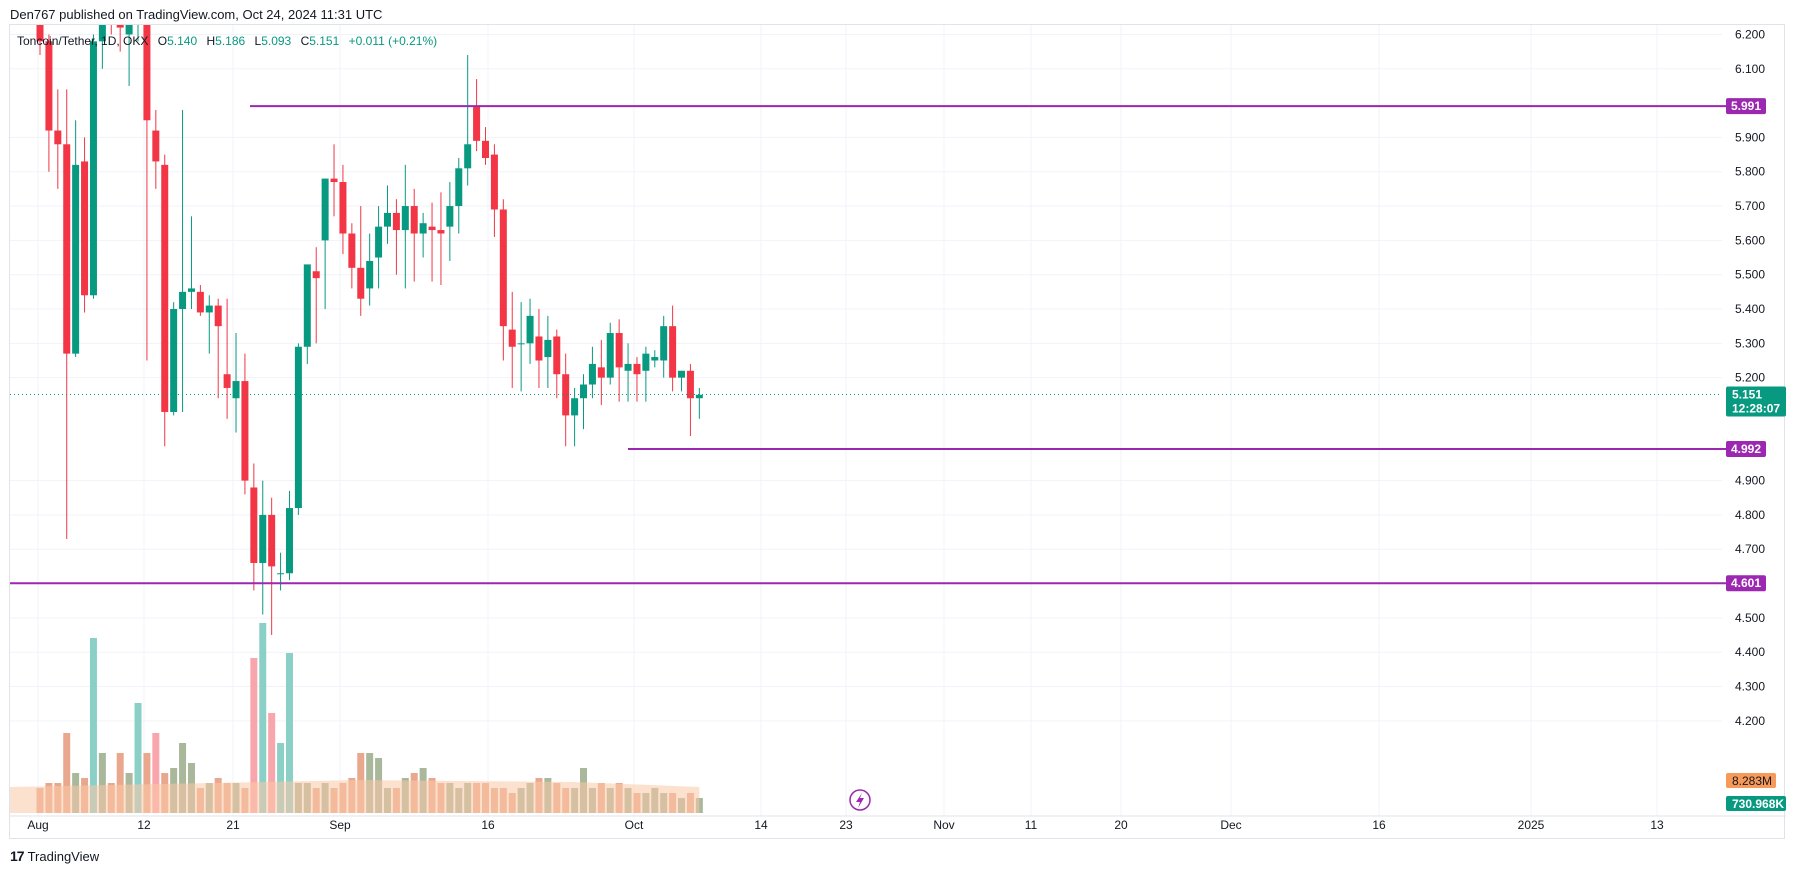 This screenshot has width=1794, height=874. What do you see at coordinates (1657, 825) in the screenshot?
I see `x-tick-label: 13` at bounding box center [1657, 825].